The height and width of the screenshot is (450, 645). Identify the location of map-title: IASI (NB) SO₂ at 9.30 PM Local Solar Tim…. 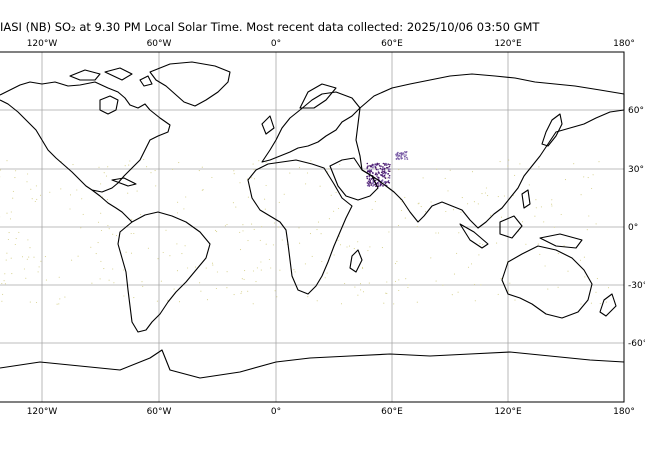
(270, 27).